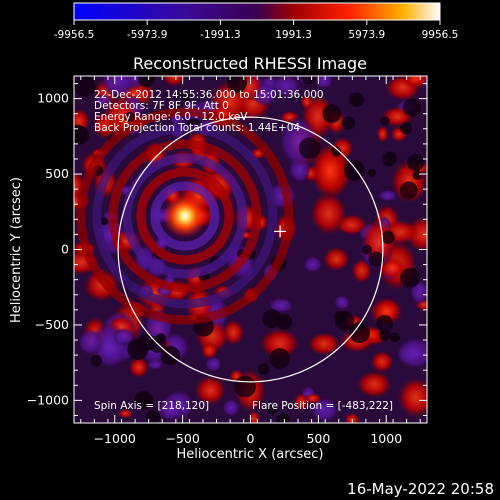  I want to click on x-tick-label: 500, so click(318, 438).